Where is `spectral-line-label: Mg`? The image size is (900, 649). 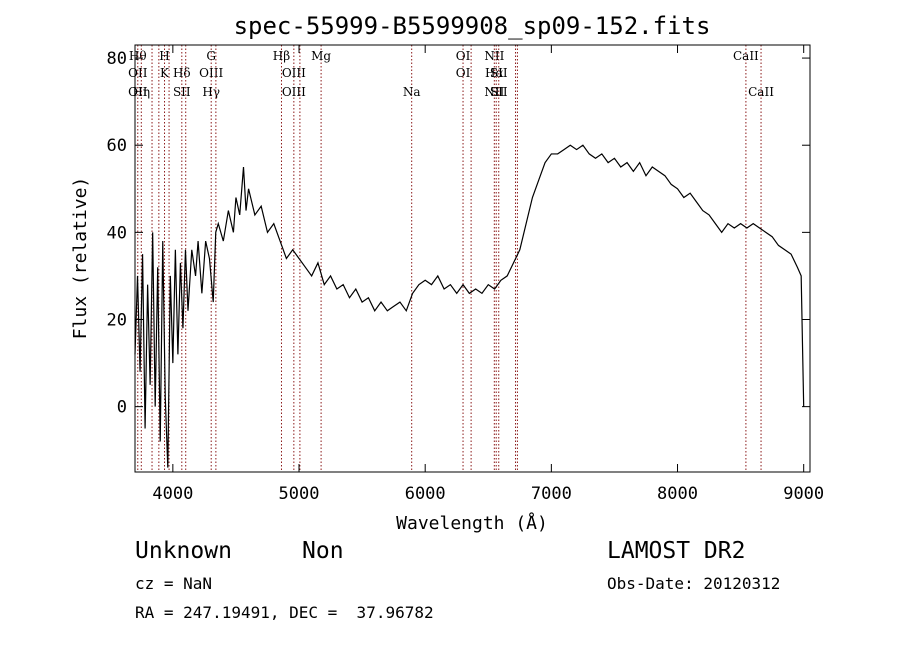 spectral-line-label: Mg is located at coordinates (321, 56).